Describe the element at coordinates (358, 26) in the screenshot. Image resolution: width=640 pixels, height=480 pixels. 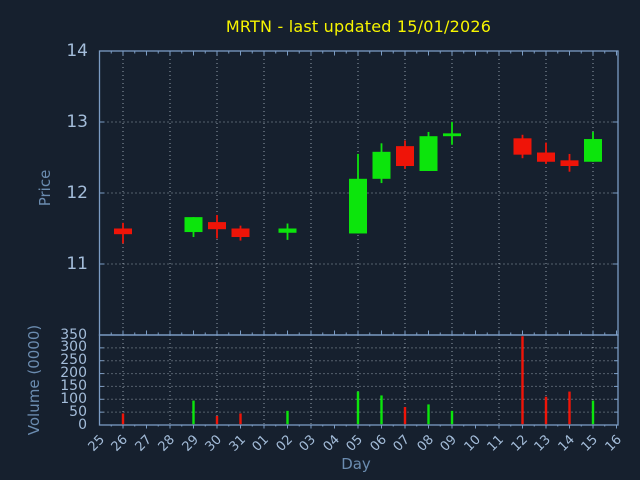
I see `chart-title: MRTN - last updated 15/01/2026` at that location.